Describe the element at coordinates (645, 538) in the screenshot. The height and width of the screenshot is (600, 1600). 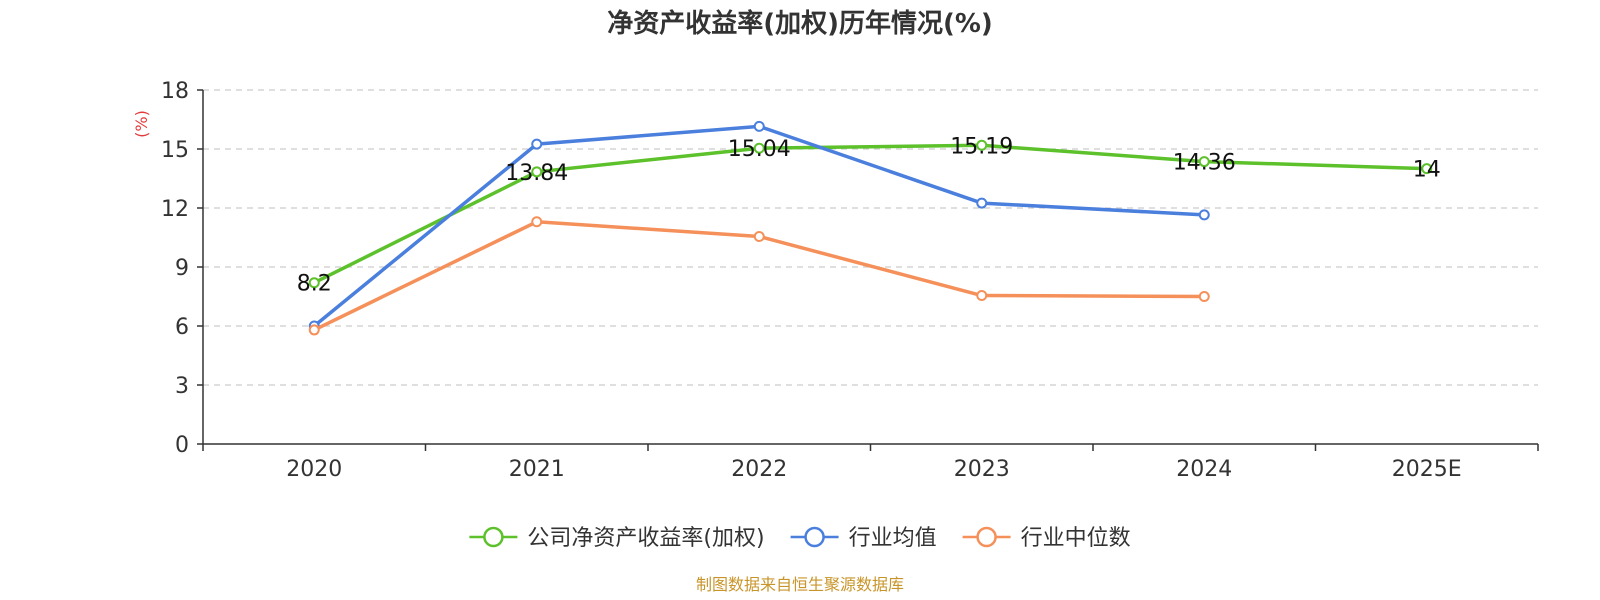
I see `legend-label: 公司净资产收益率(加权)` at that location.